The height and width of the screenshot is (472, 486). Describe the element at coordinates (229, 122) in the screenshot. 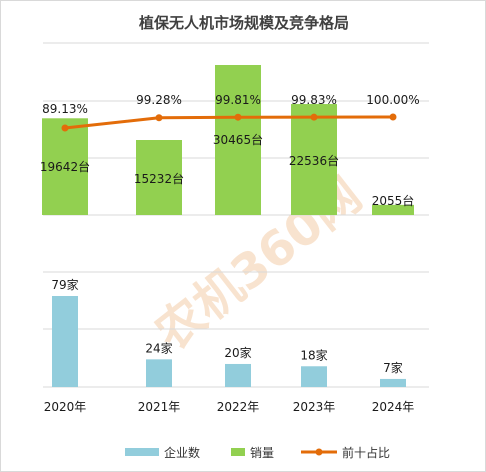

I see `top10-share-line` at that location.